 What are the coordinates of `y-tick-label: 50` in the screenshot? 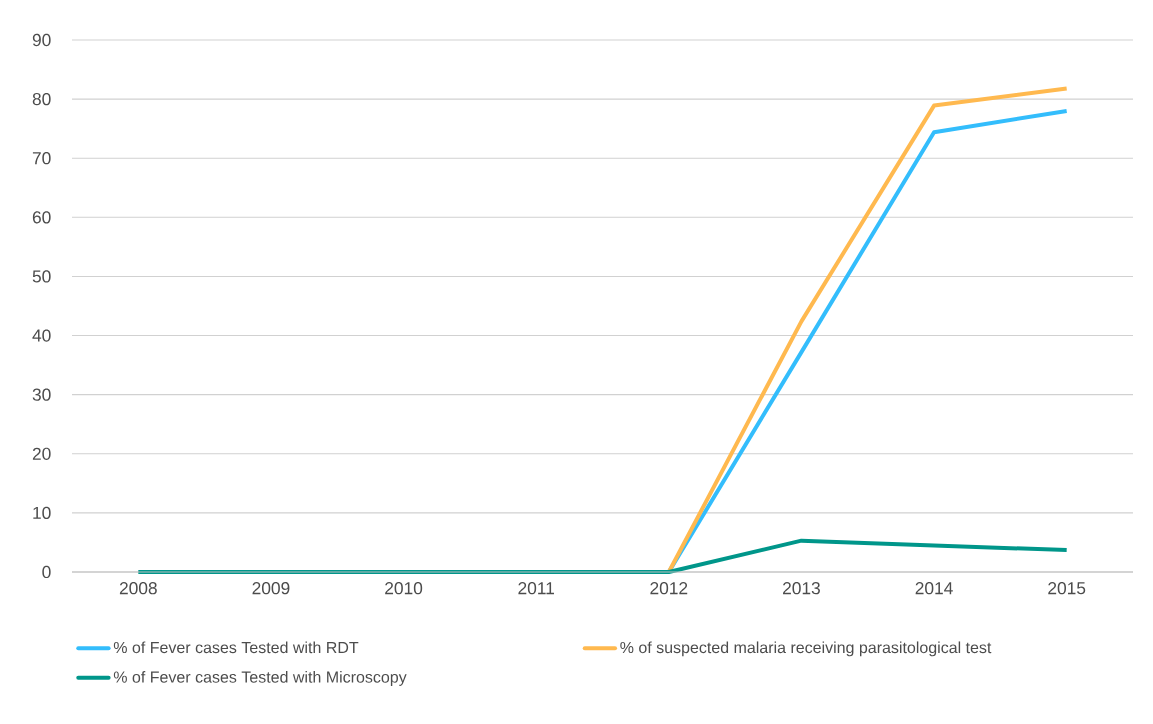 It's located at (41, 276).